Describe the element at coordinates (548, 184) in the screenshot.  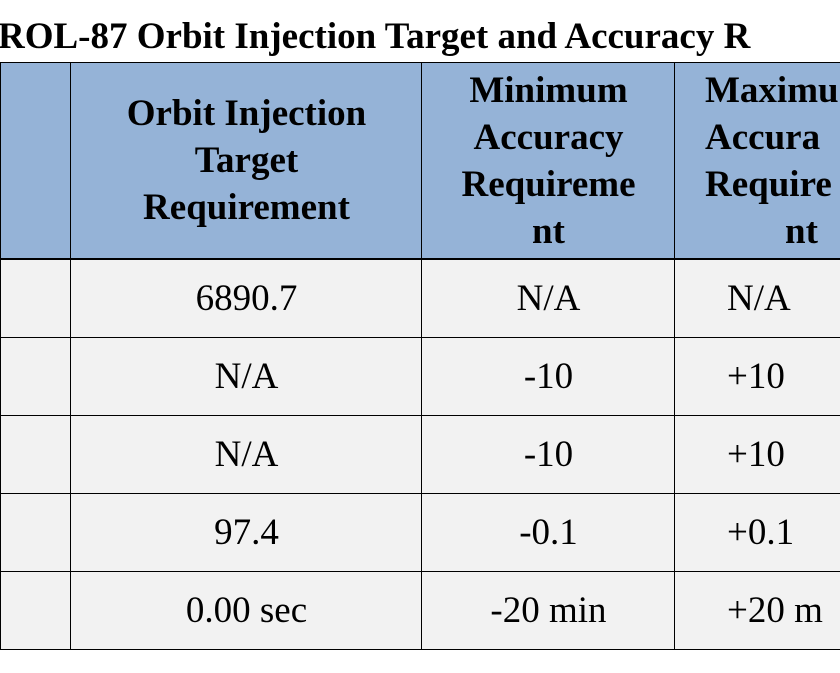
I see `cell-text: Requireme` at that location.